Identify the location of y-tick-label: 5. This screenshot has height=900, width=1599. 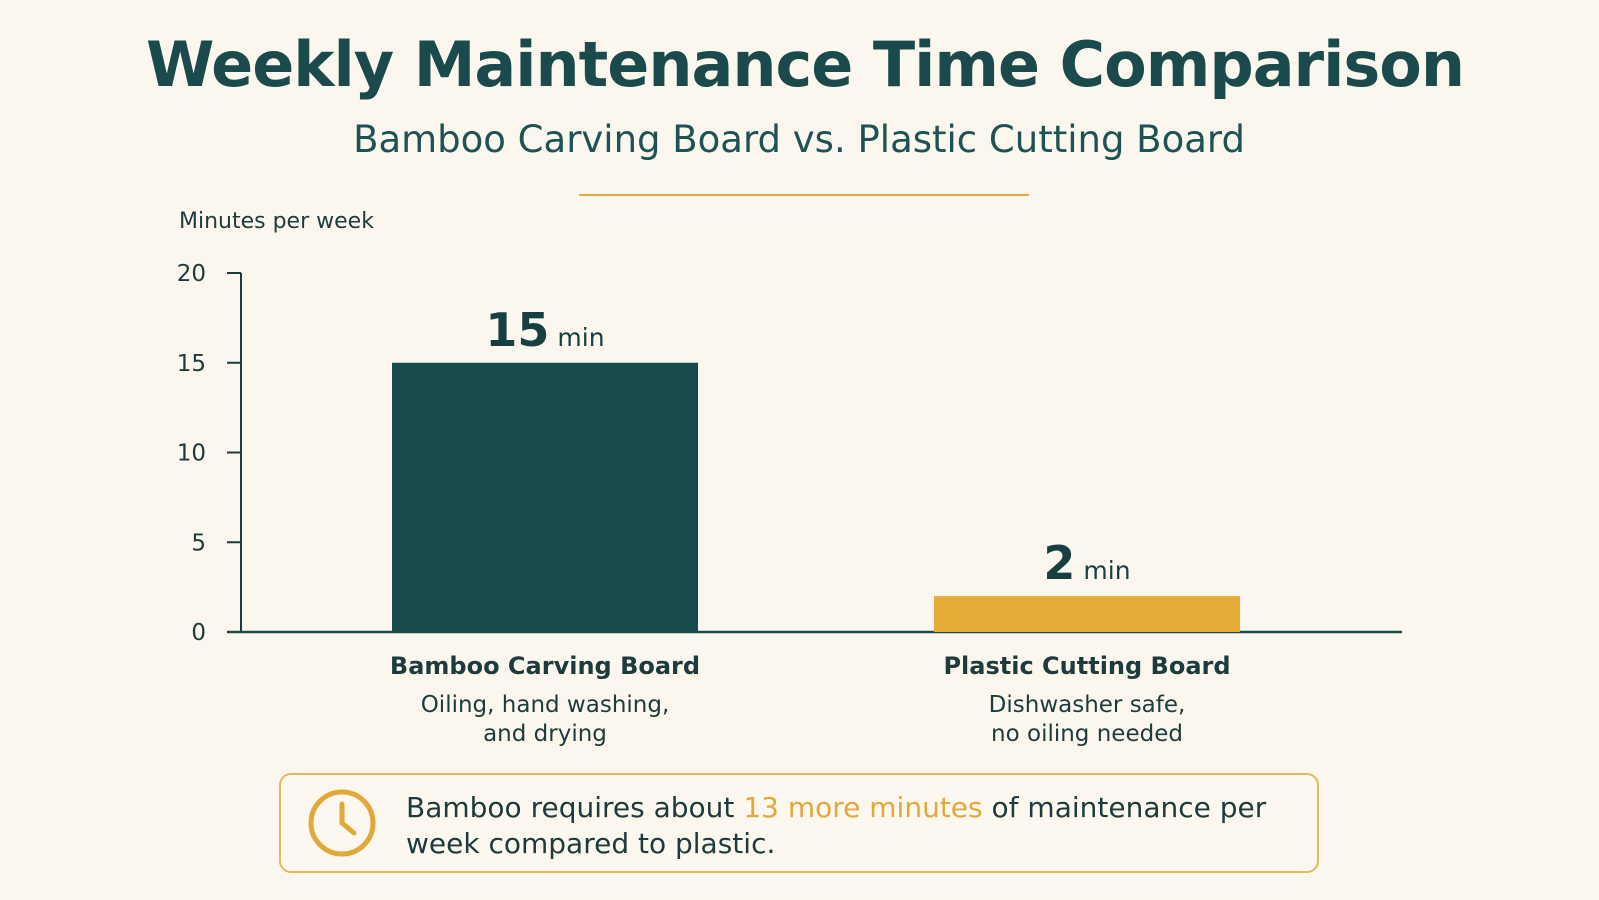
(198, 543).